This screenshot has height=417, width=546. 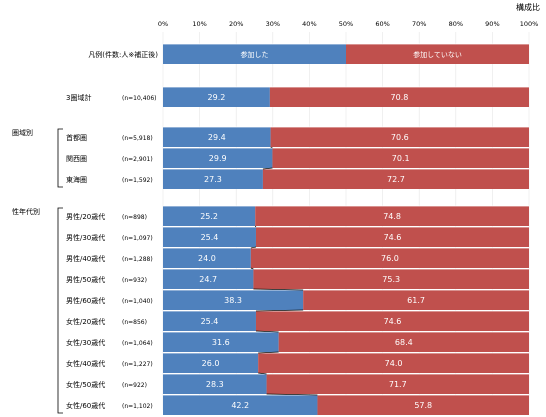 I want to click on row-label: 3圏域計, so click(x=78, y=97).